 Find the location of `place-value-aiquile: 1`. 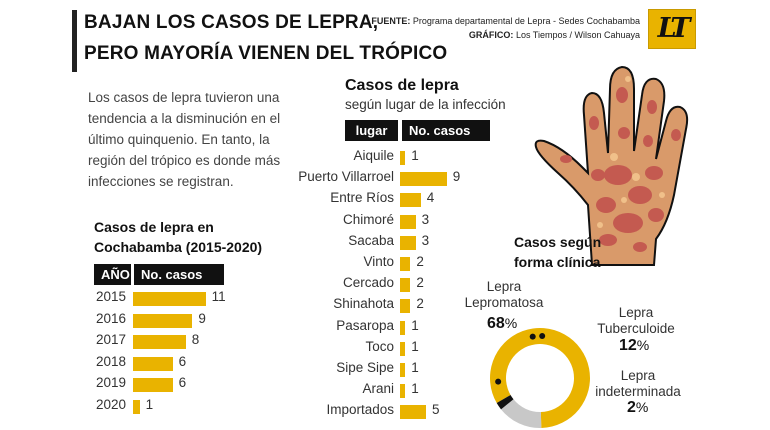

place-value-aiquile: 1 is located at coordinates (415, 155).